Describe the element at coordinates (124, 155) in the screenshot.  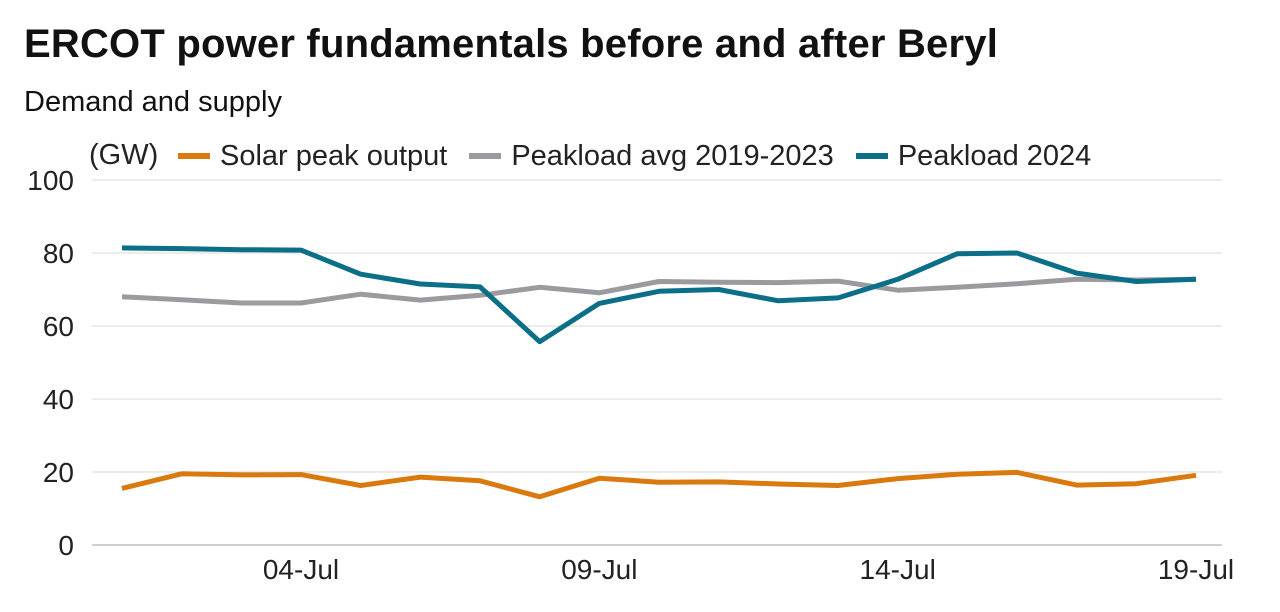
I see `y-axis-unit-label: (GW)` at that location.